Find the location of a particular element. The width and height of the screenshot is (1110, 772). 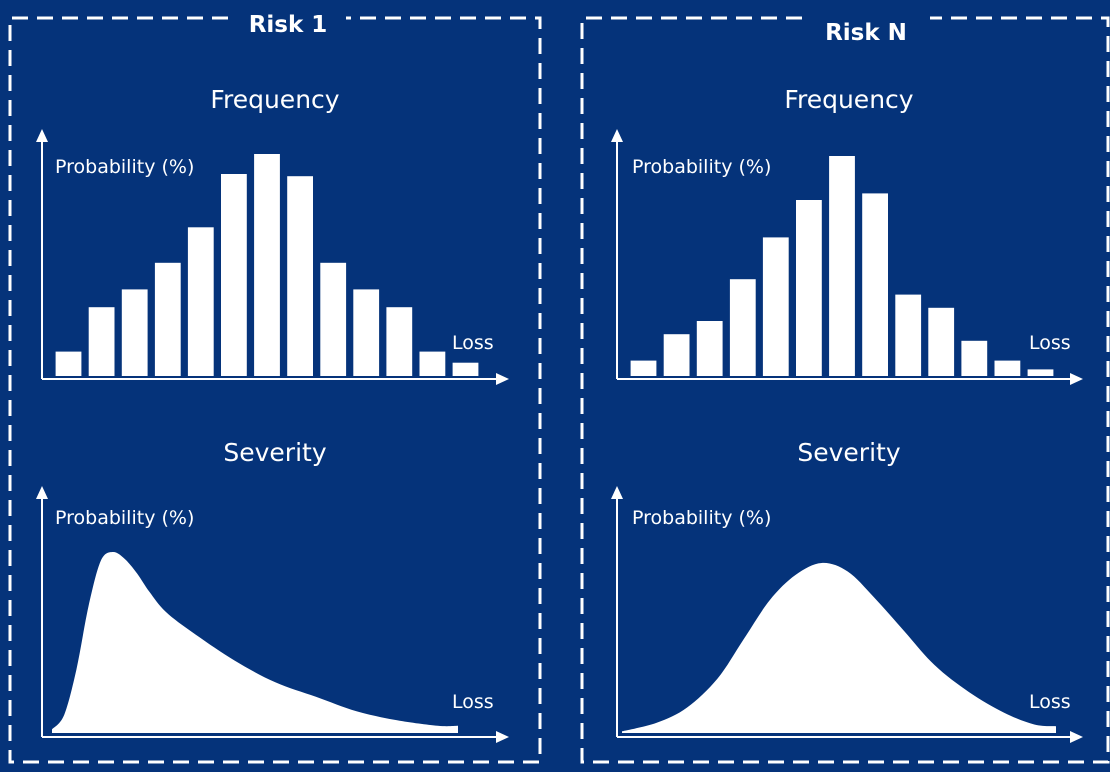

panel-1-severity-title: Severity is located at coordinates (274, 452).